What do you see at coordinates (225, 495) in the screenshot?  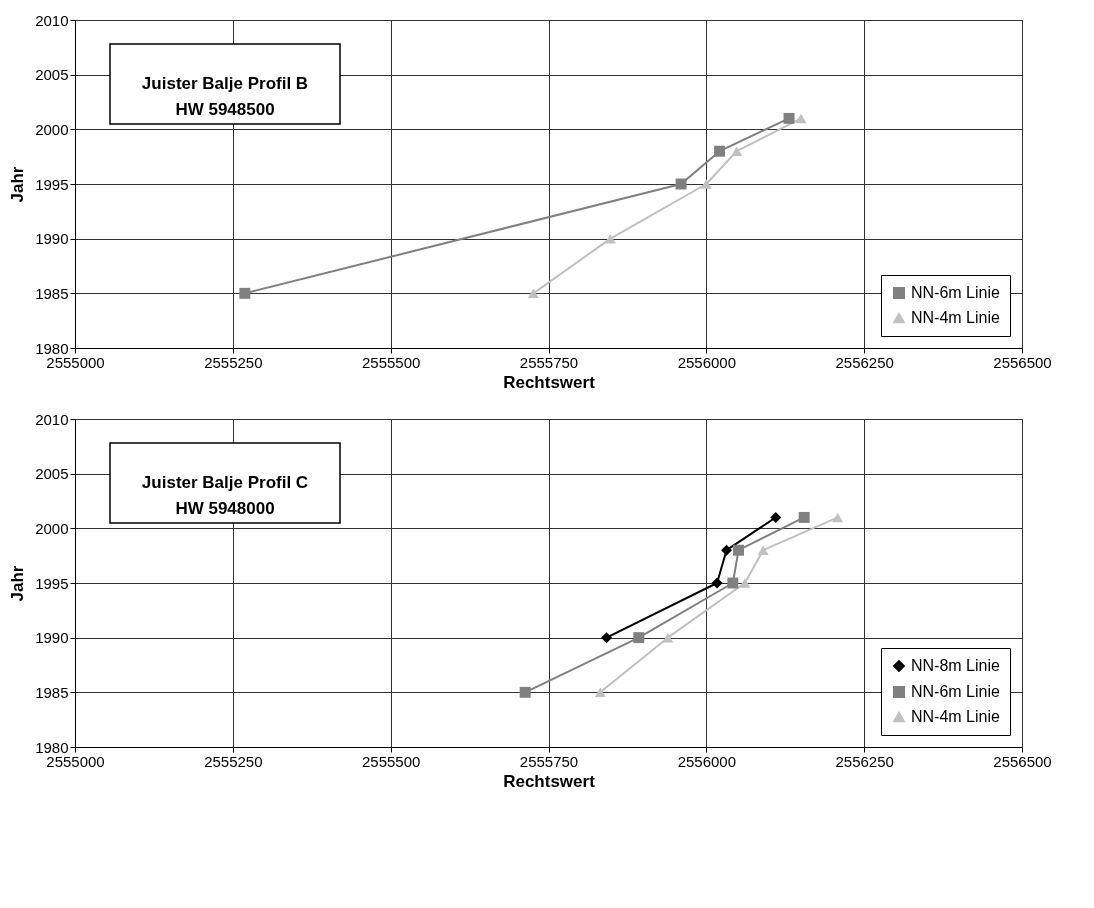 I see `annotation: Juister Balje Profil C HW 5948000` at bounding box center [225, 495].